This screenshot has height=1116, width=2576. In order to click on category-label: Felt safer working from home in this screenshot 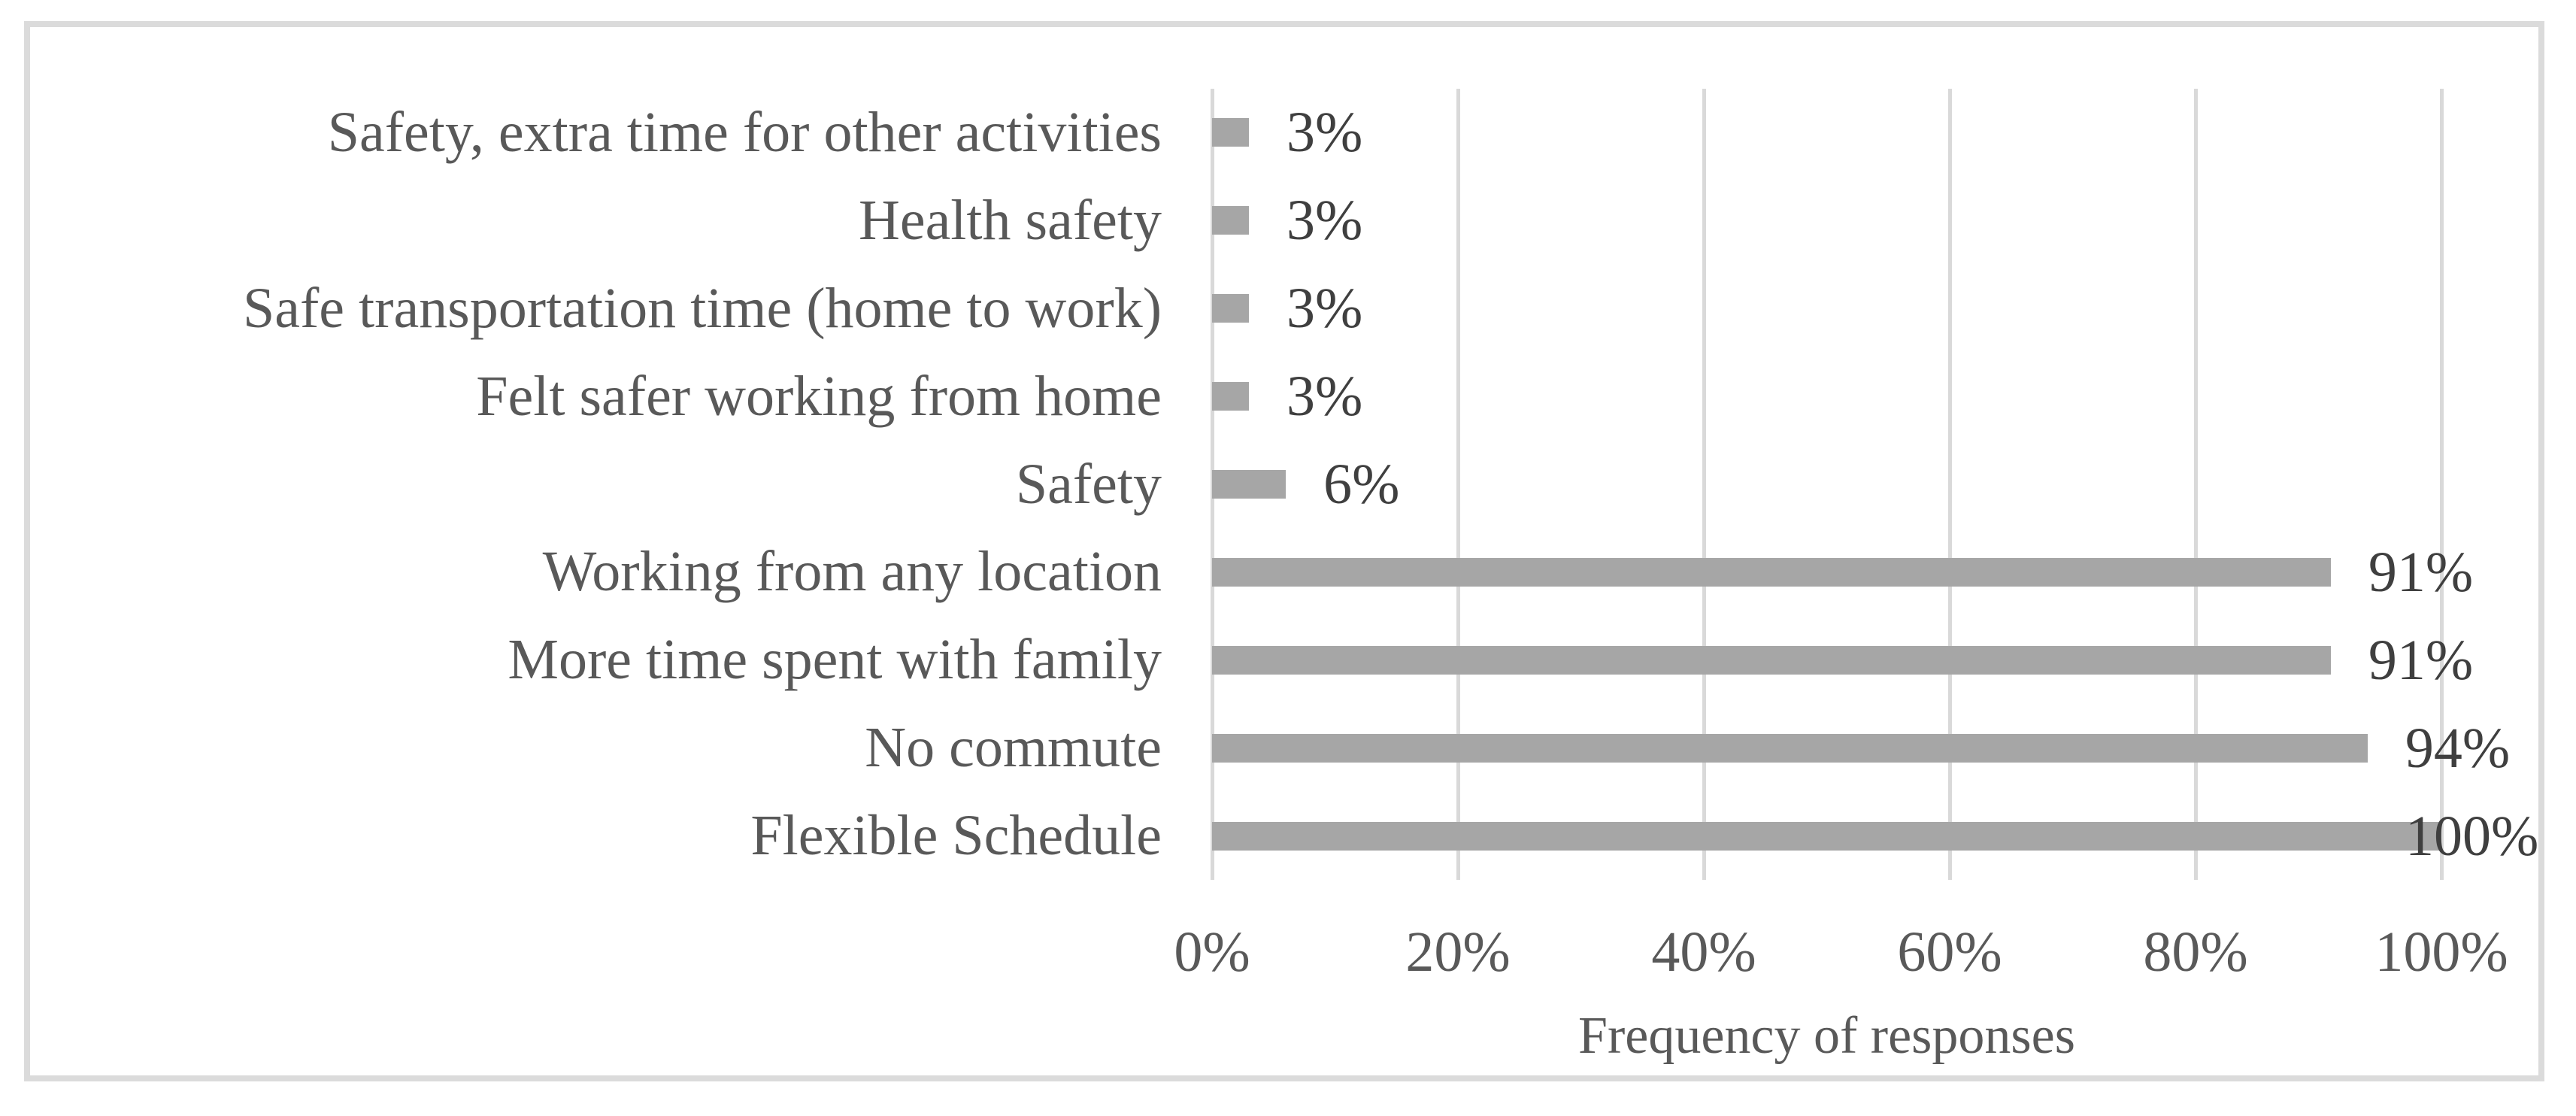, I will do `click(819, 396)`.